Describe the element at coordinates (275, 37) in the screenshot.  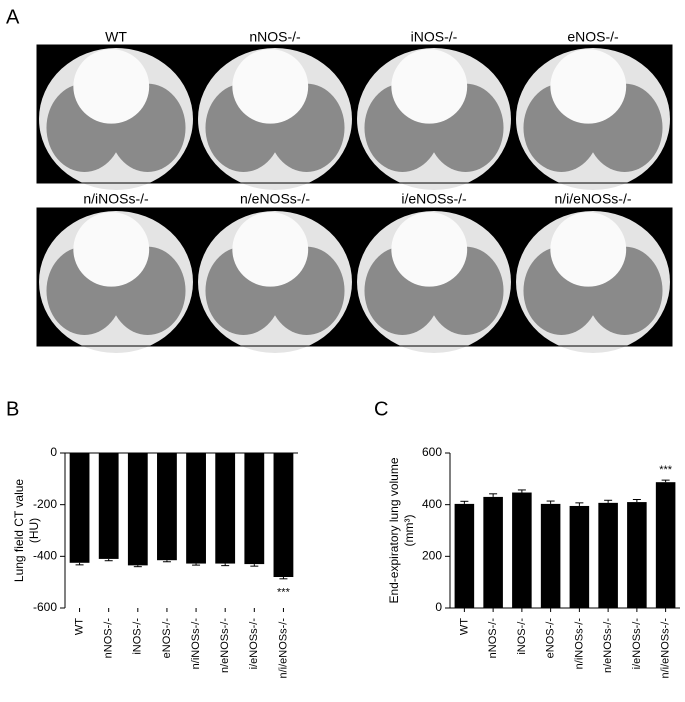
I see `image-label: nNOS-/-` at that location.